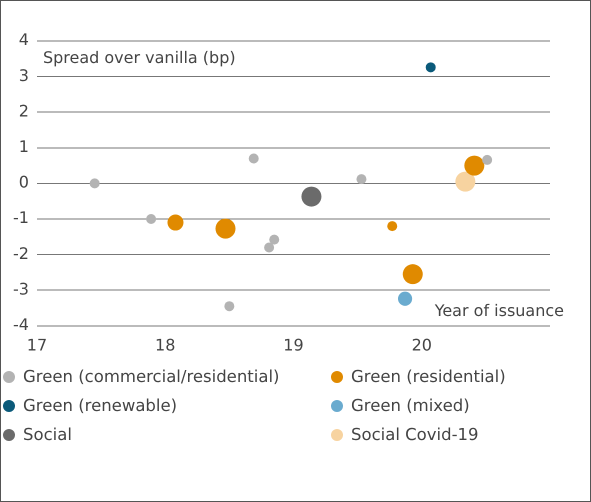  Describe the element at coordinates (21, 218) in the screenshot. I see `y-tick-label: -1` at that location.